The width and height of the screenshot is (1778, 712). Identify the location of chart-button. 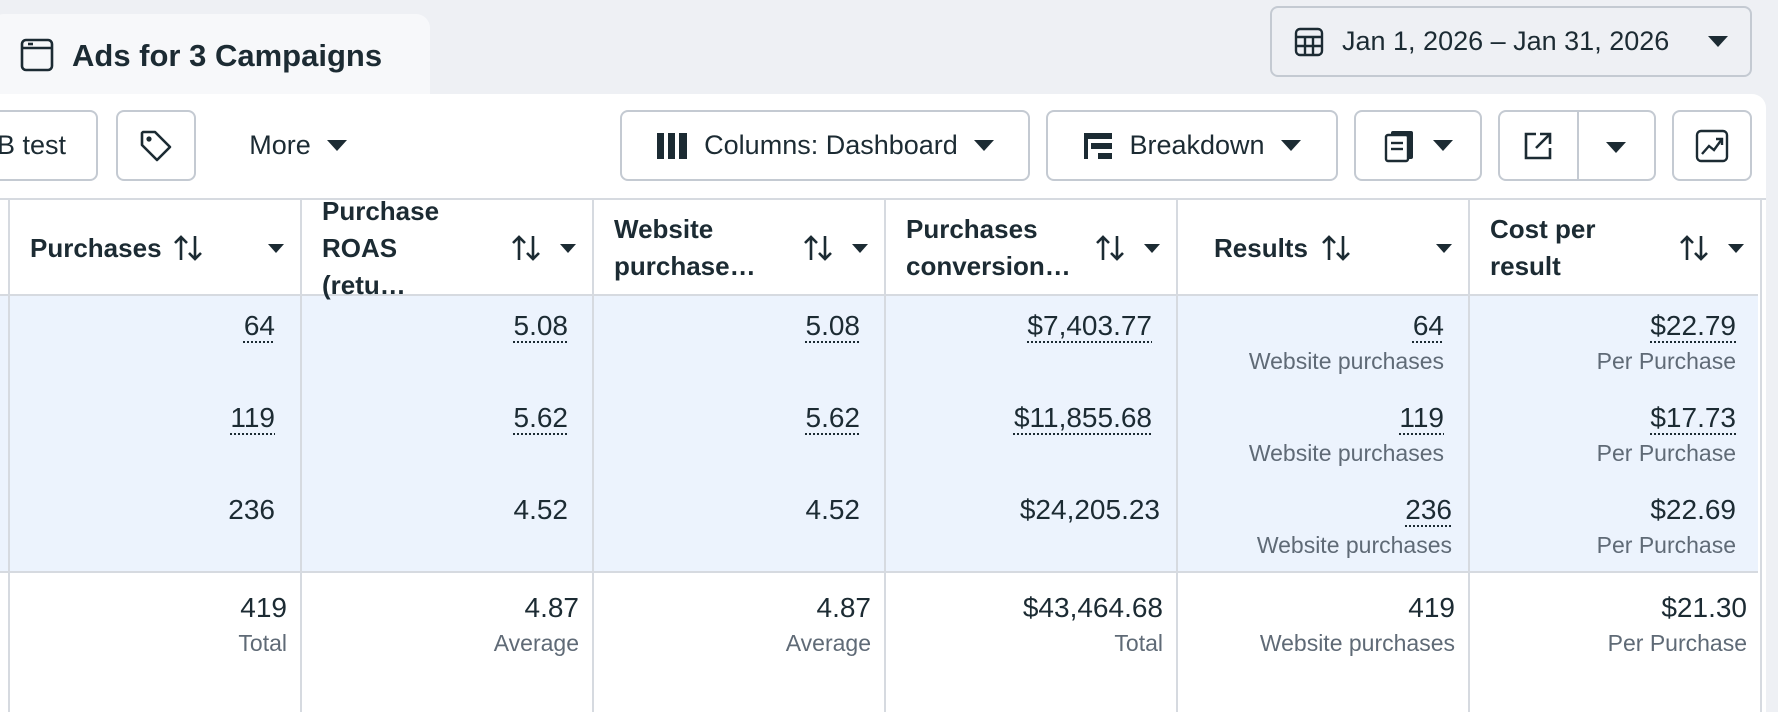
(1712, 145).